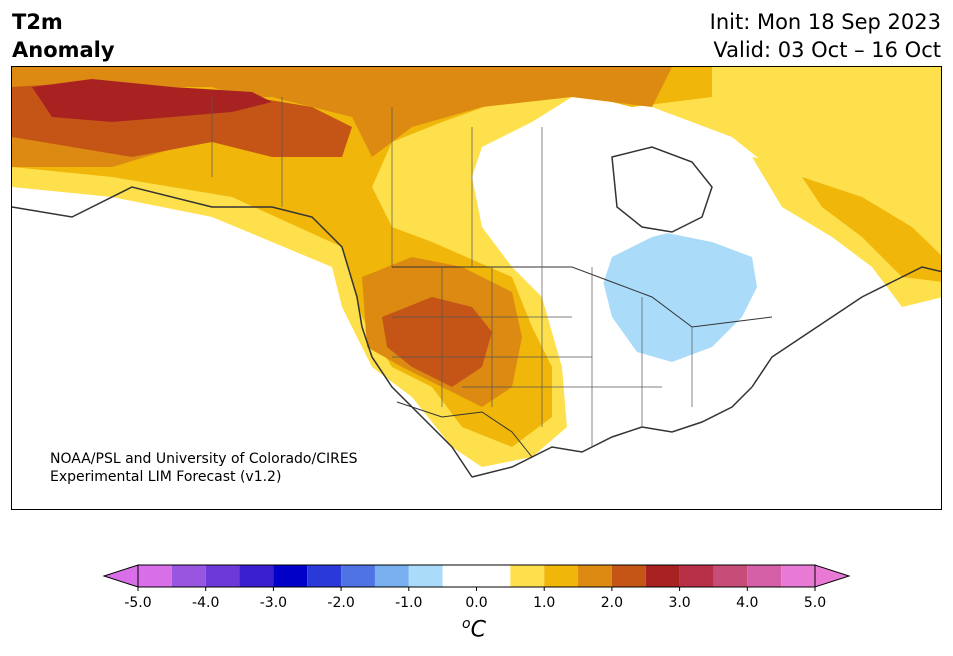 The width and height of the screenshot is (953, 656). What do you see at coordinates (476, 603) in the screenshot?
I see `colorbar-tick-label: 0.0` at bounding box center [476, 603].